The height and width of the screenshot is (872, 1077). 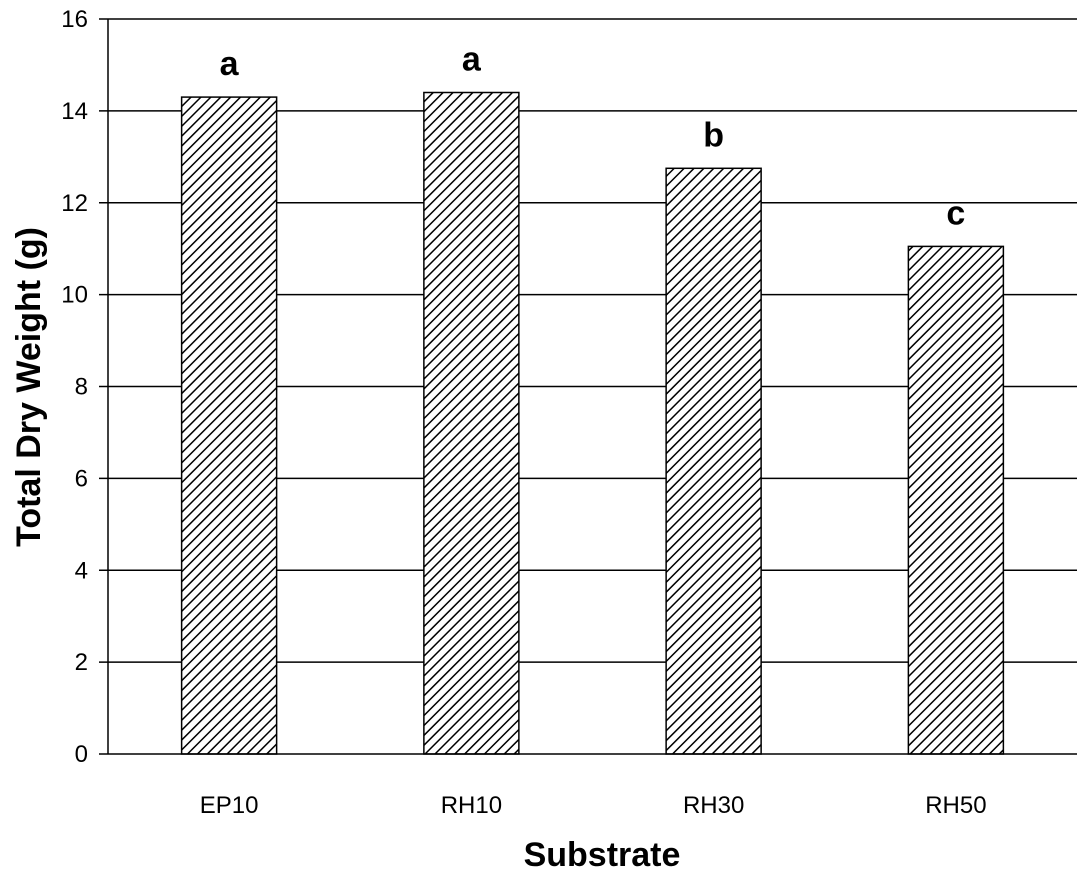 I want to click on bar-rh50, so click(x=956, y=500).